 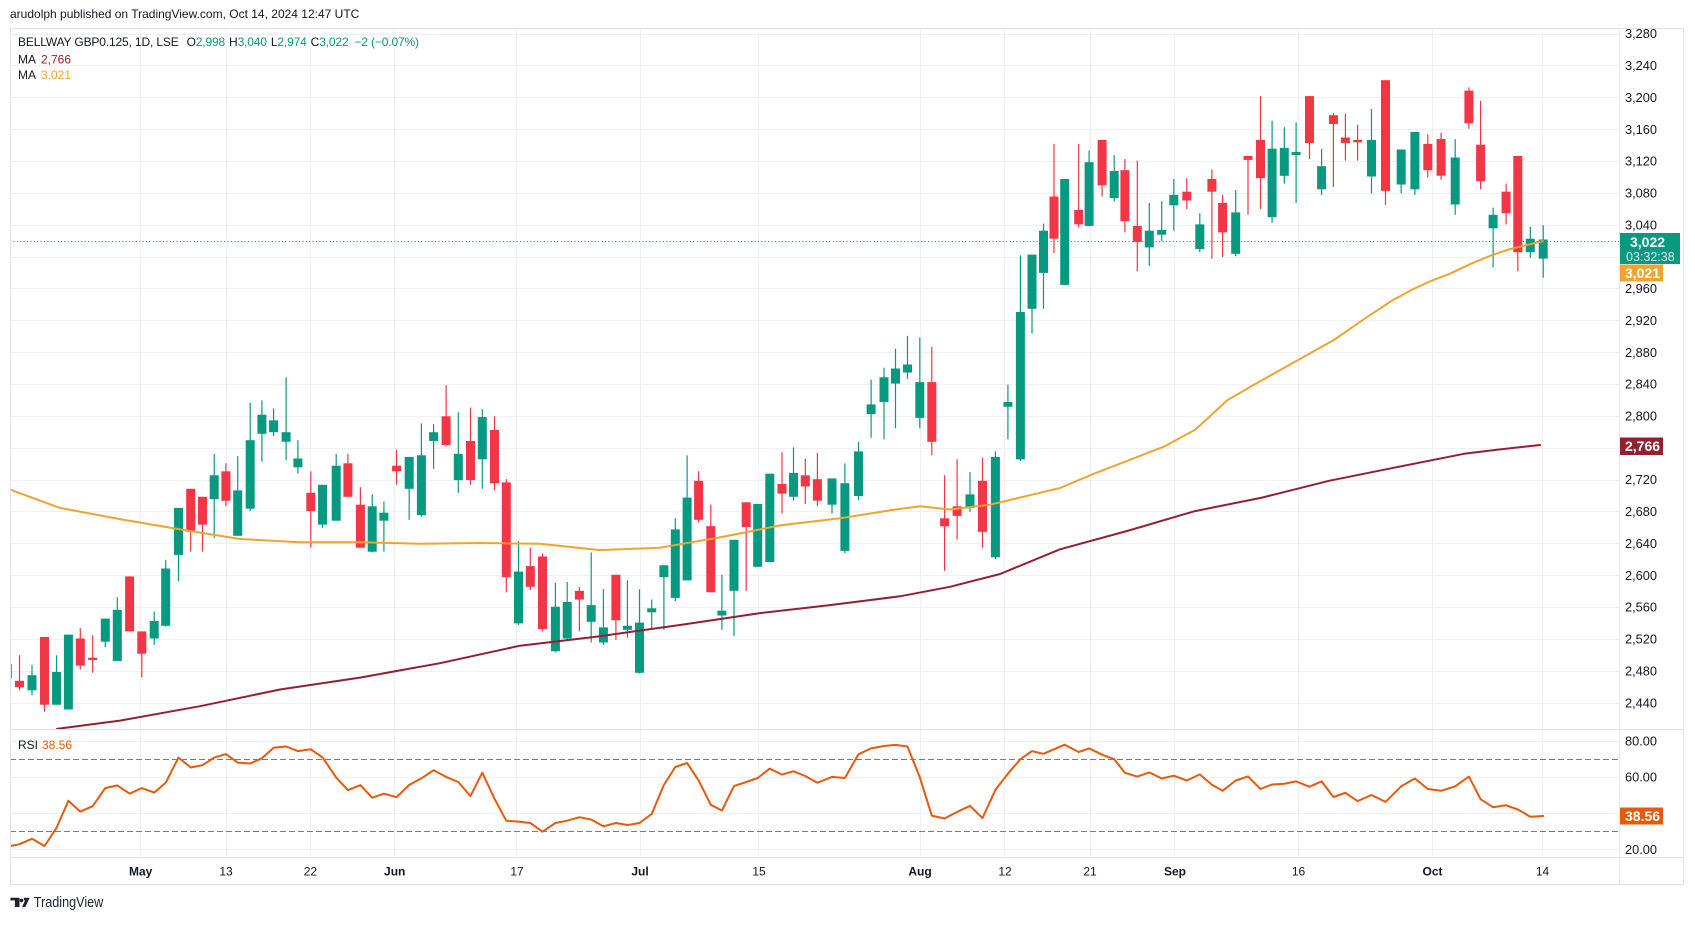 What do you see at coordinates (44, 75) in the screenshot?
I see `svg-text:MA3,021: MA 3,021` at bounding box center [44, 75].